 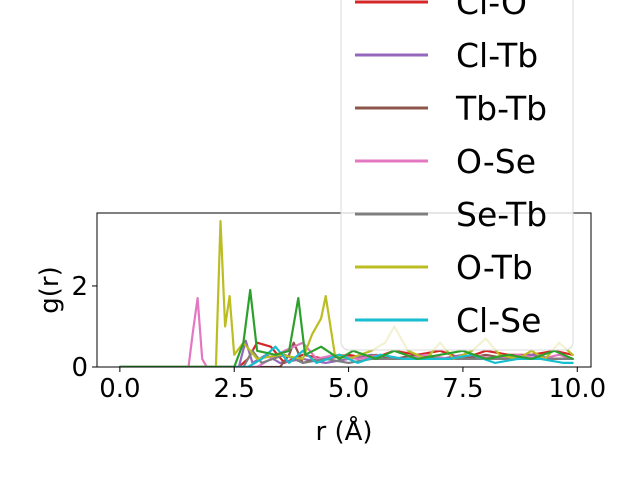 I want to click on y-axis-ticks: 02, so click(x=84, y=327).